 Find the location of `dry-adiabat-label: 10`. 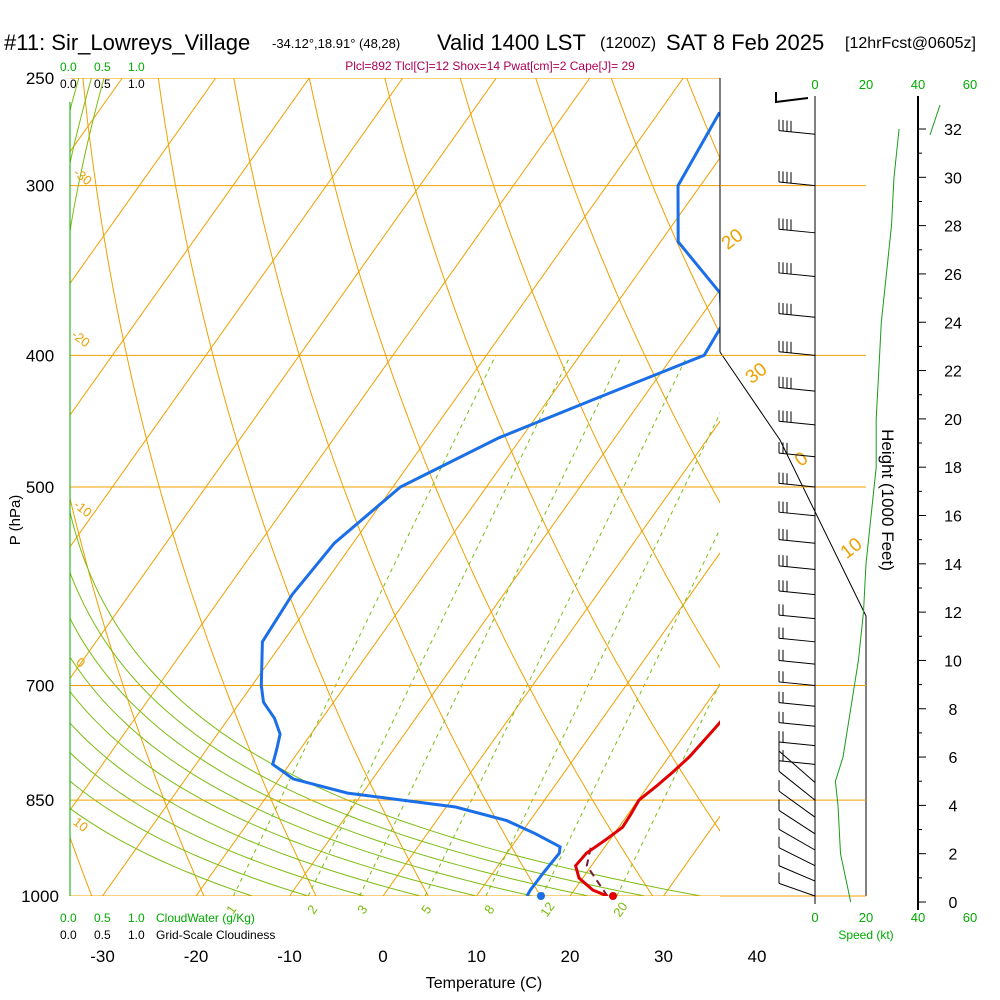

dry-adiabat-label: 10 is located at coordinates (852, 549).